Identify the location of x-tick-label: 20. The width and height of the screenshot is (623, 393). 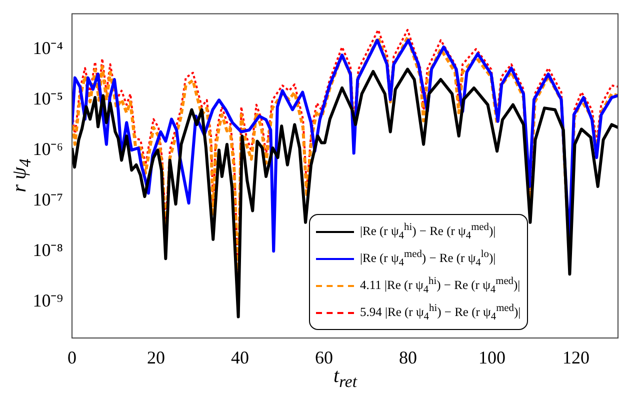
(156, 358).